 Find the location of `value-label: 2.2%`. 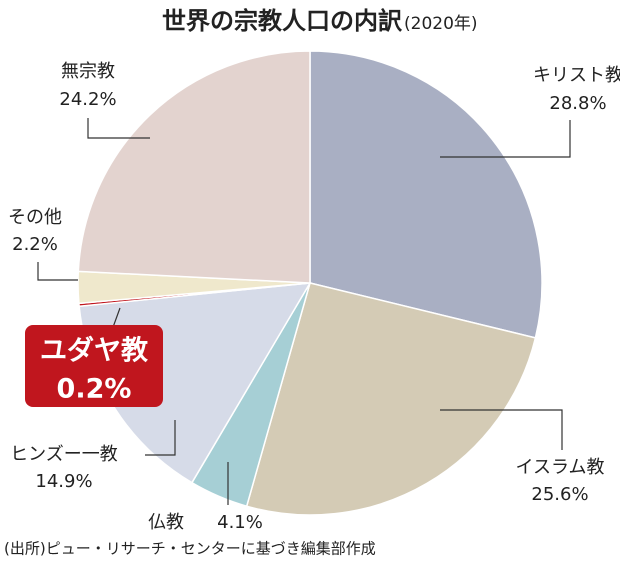

value-label: 2.2% is located at coordinates (35, 244).